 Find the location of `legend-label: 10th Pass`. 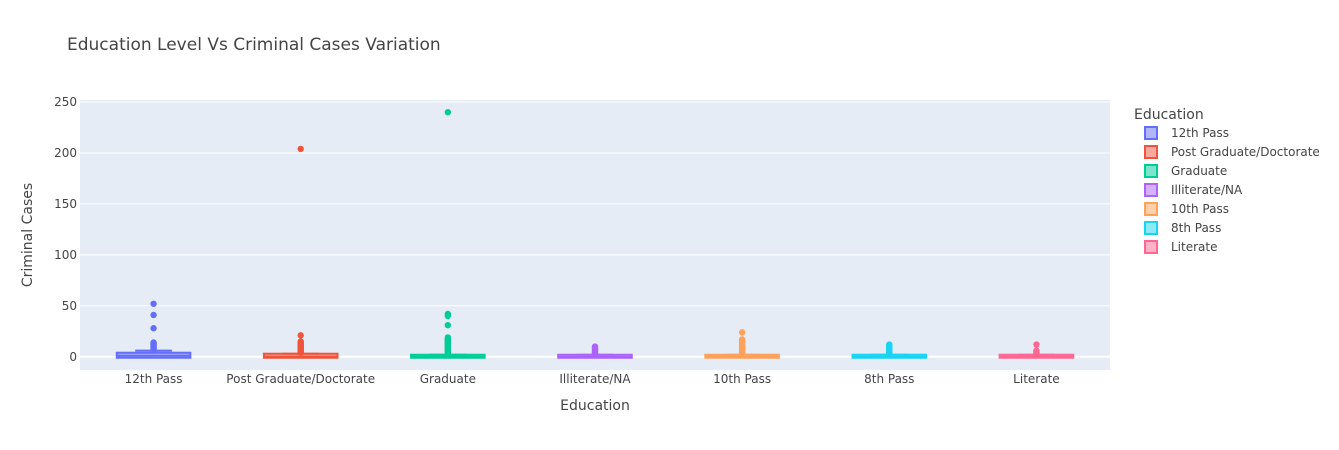

legend-label: 10th Pass is located at coordinates (1200, 209).